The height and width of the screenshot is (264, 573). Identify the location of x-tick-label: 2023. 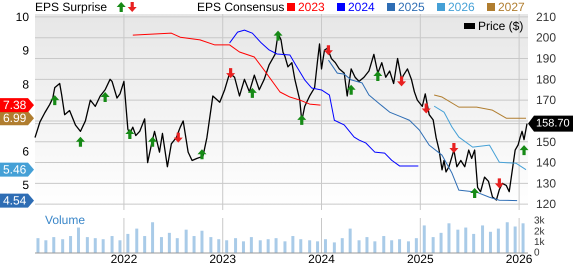
(222, 258).